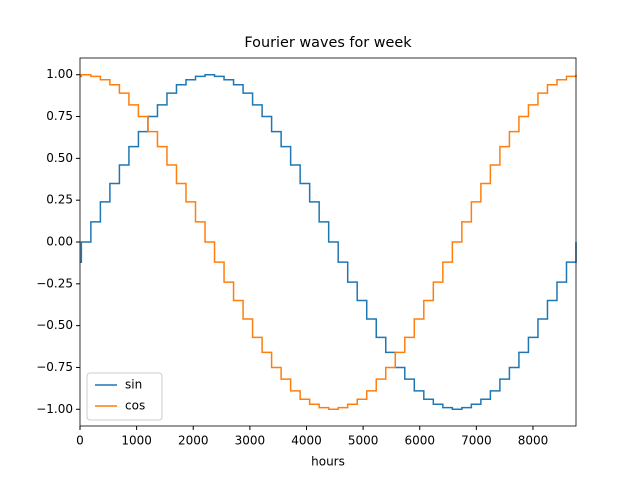  Describe the element at coordinates (476, 441) in the screenshot. I see `x-tick-label: 7000` at that location.